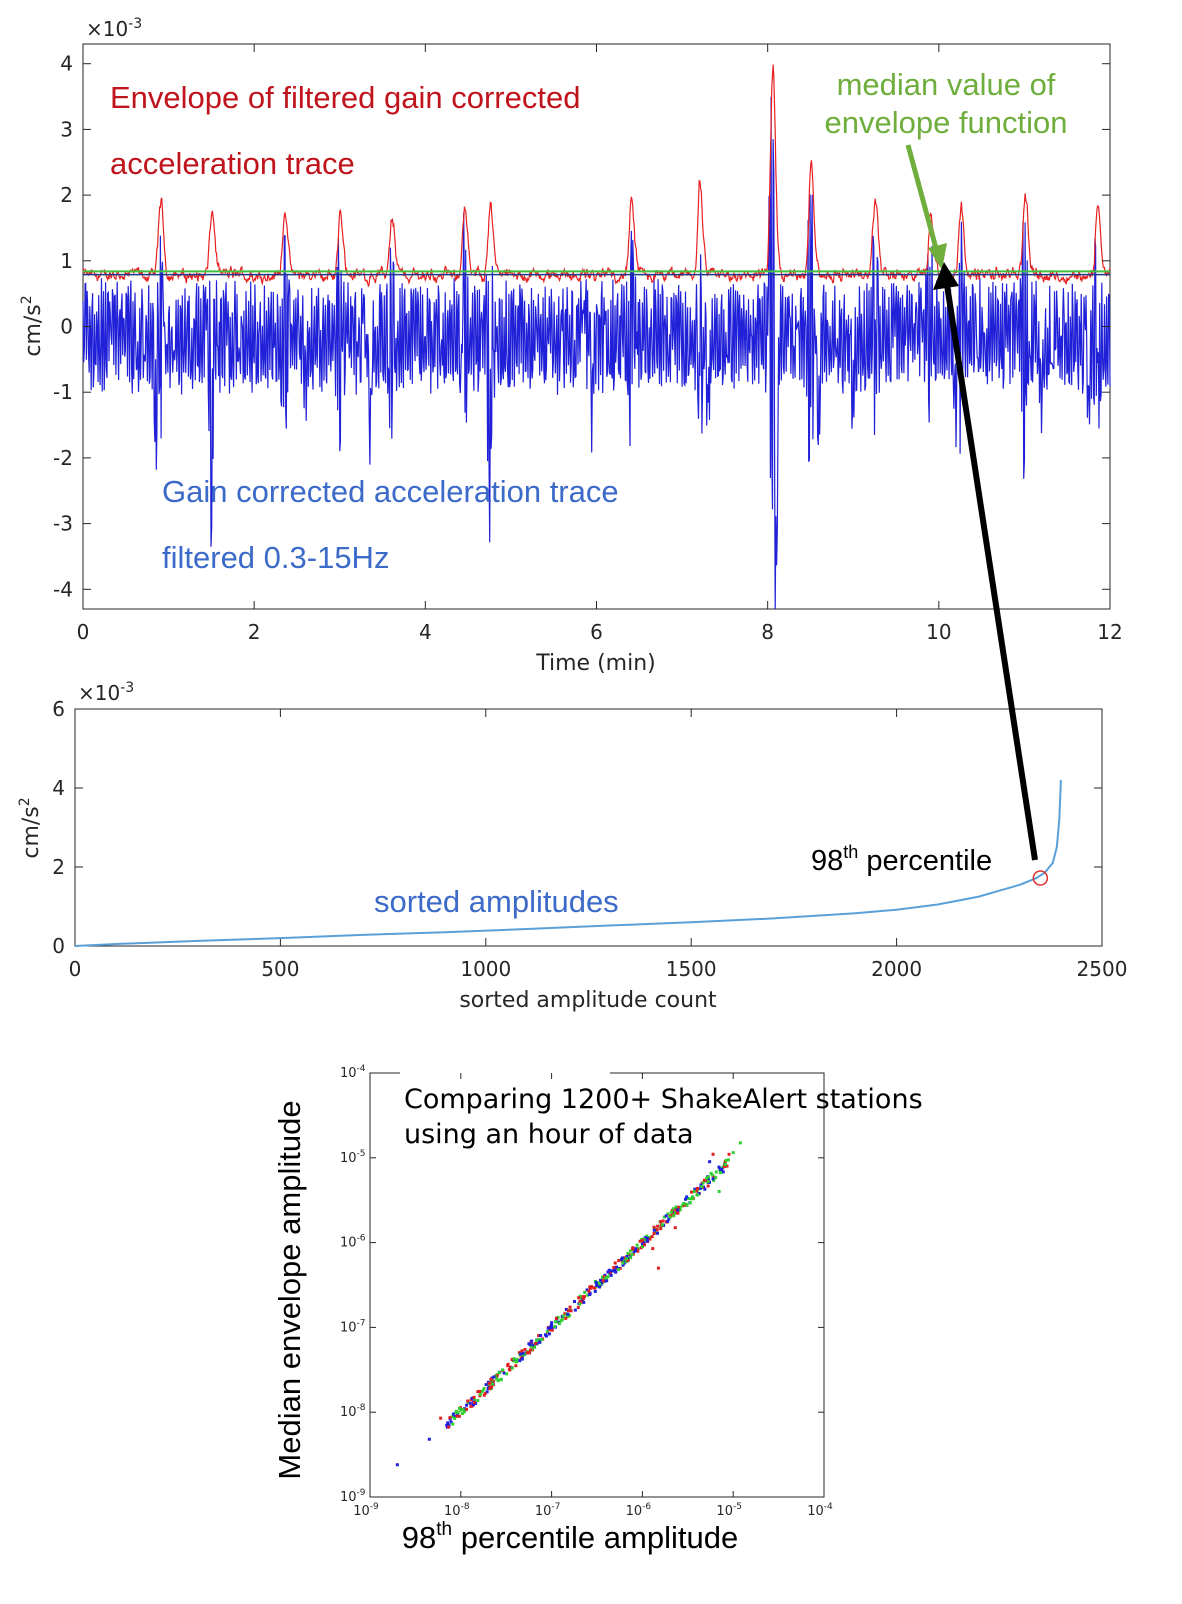 The height and width of the screenshot is (1604, 1182). I want to click on middle-ytick-label: 2, so click(58, 867).